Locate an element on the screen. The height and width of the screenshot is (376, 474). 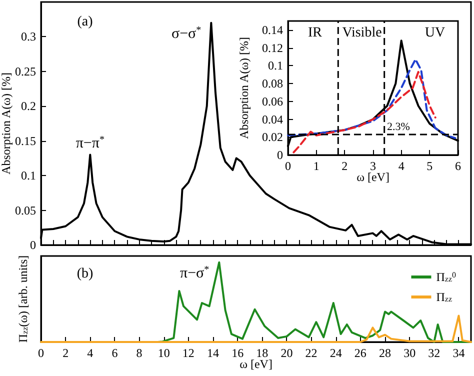
y-tick-label: 0.25 is located at coordinates (25, 71).